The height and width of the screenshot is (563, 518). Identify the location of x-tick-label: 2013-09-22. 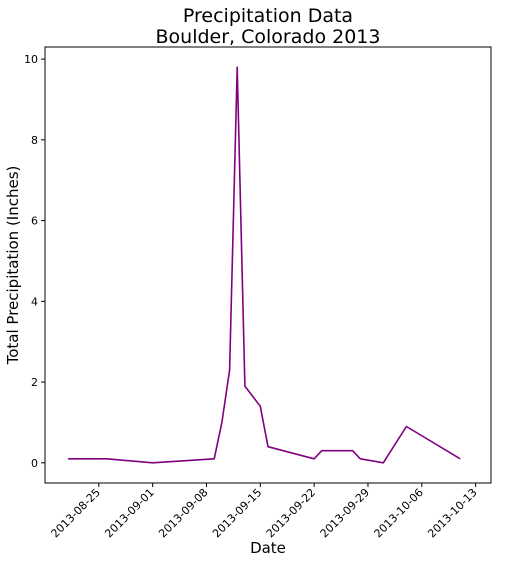
(291, 513).